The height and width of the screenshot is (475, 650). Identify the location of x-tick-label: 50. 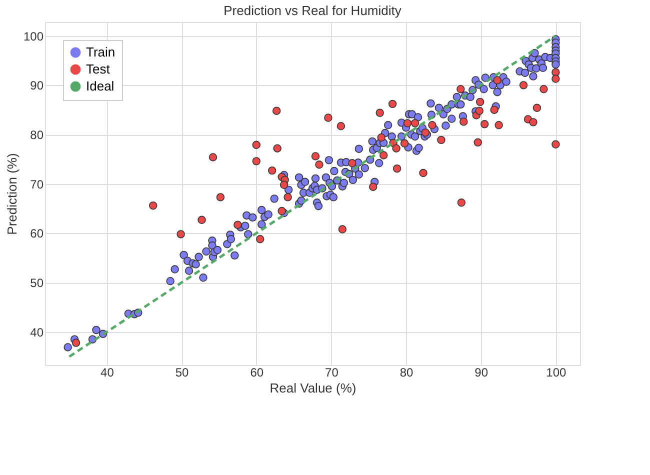
(182, 373).